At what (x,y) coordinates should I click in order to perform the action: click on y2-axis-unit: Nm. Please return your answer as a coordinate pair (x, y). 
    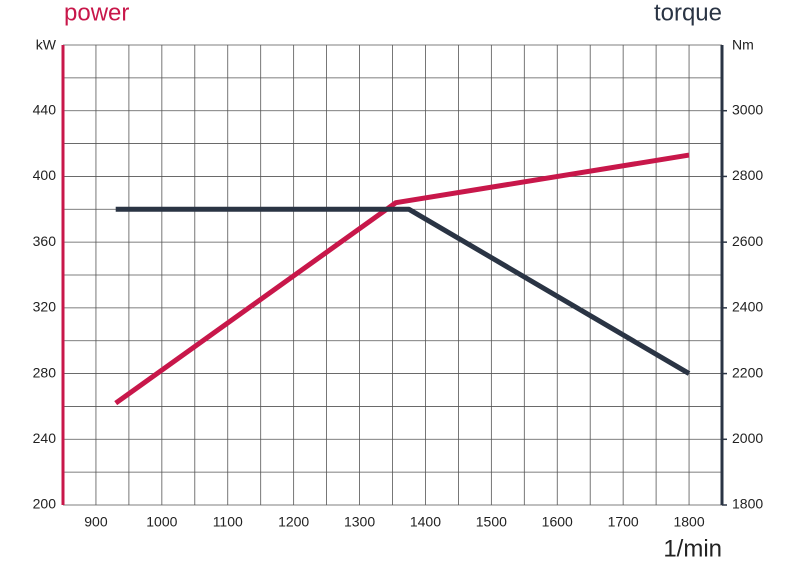
    Looking at the image, I should click on (743, 45).